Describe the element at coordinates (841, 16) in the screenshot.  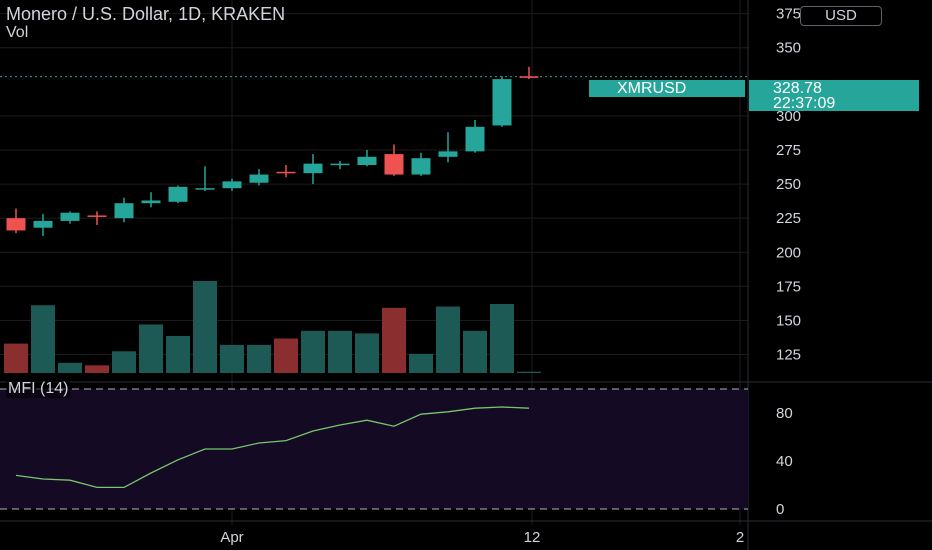
I see `currency-button: USD` at that location.